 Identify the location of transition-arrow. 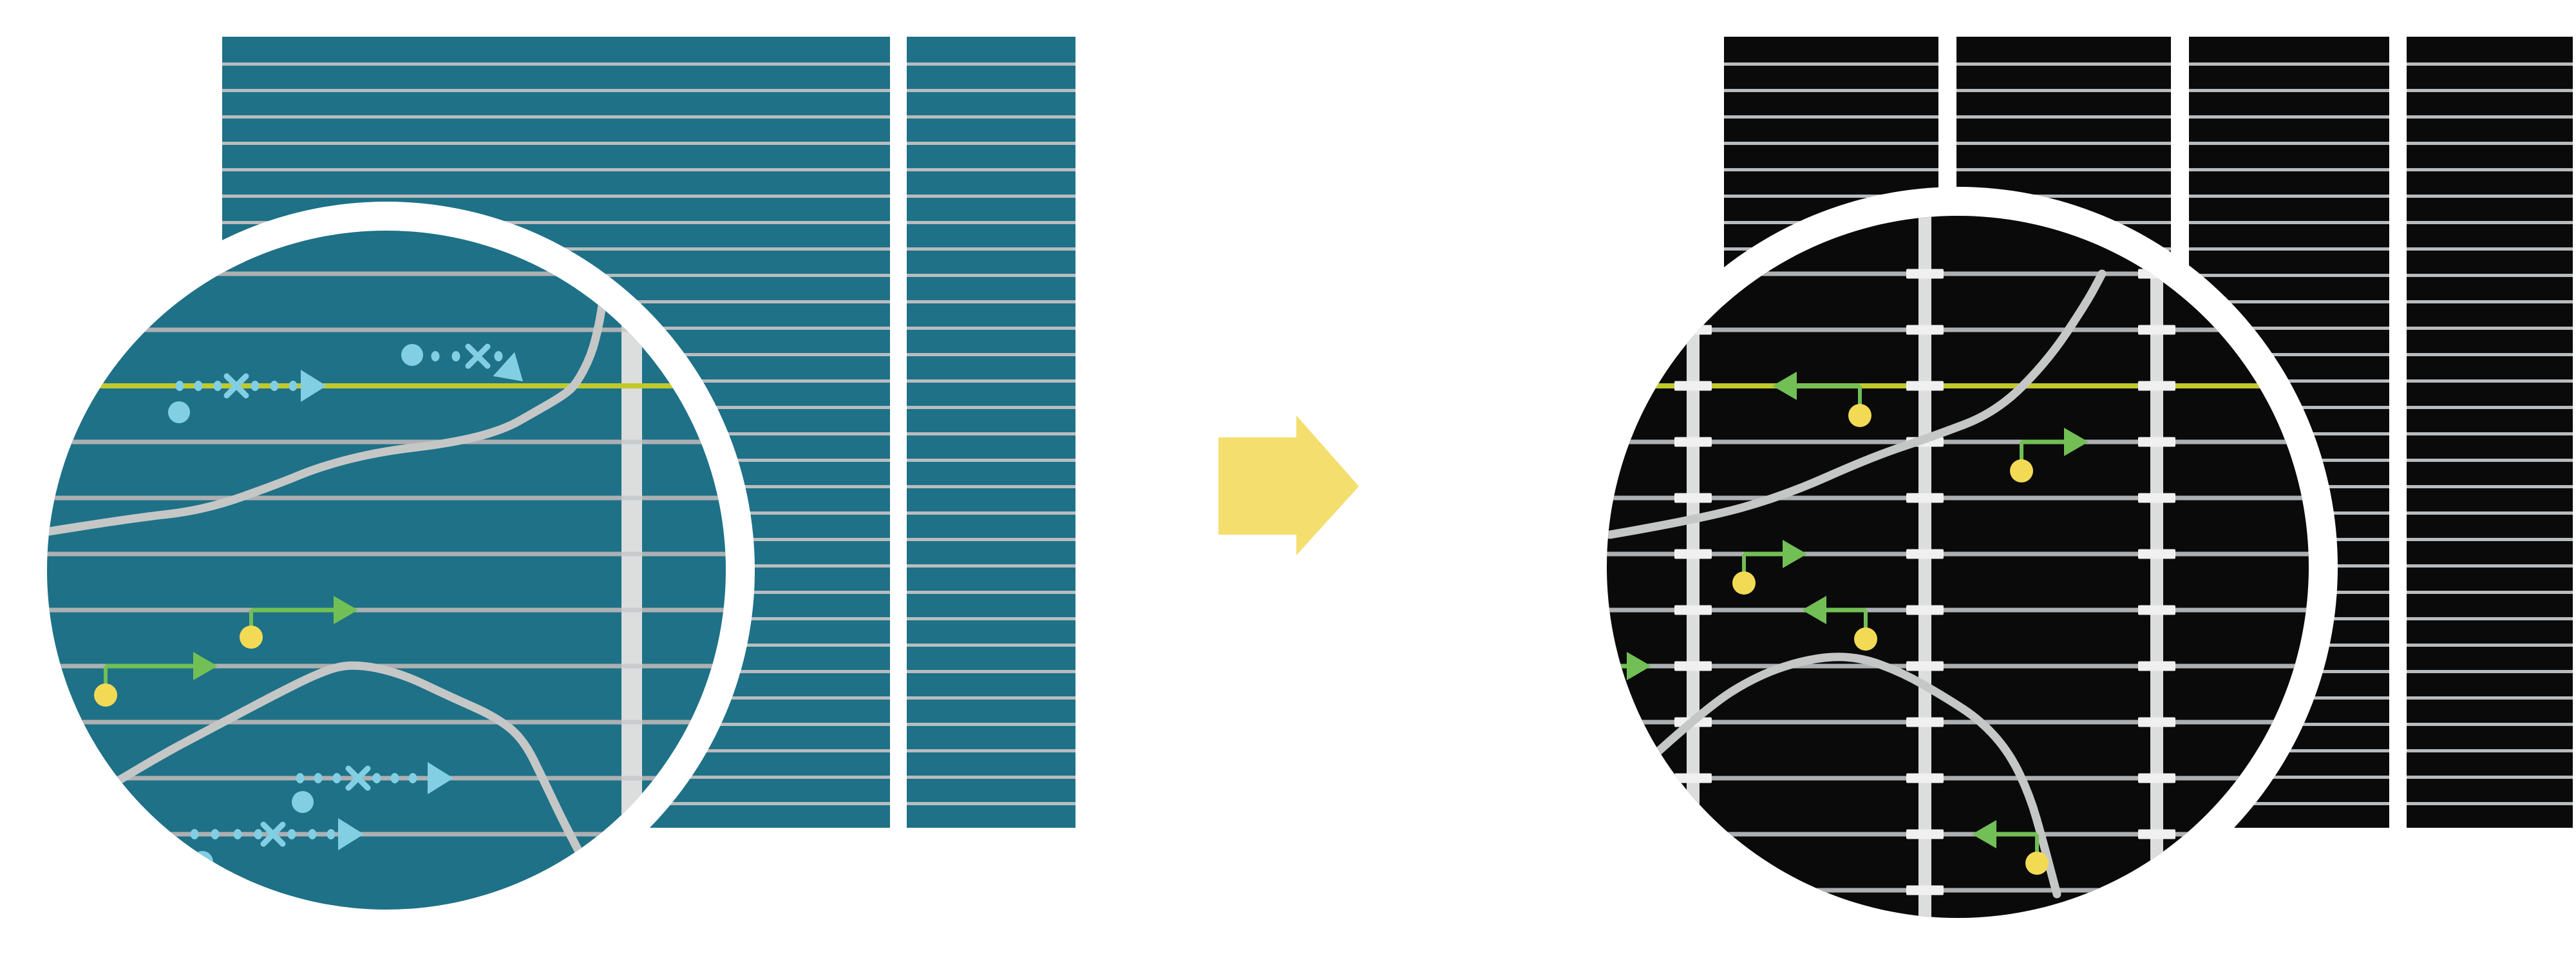
(1288, 485).